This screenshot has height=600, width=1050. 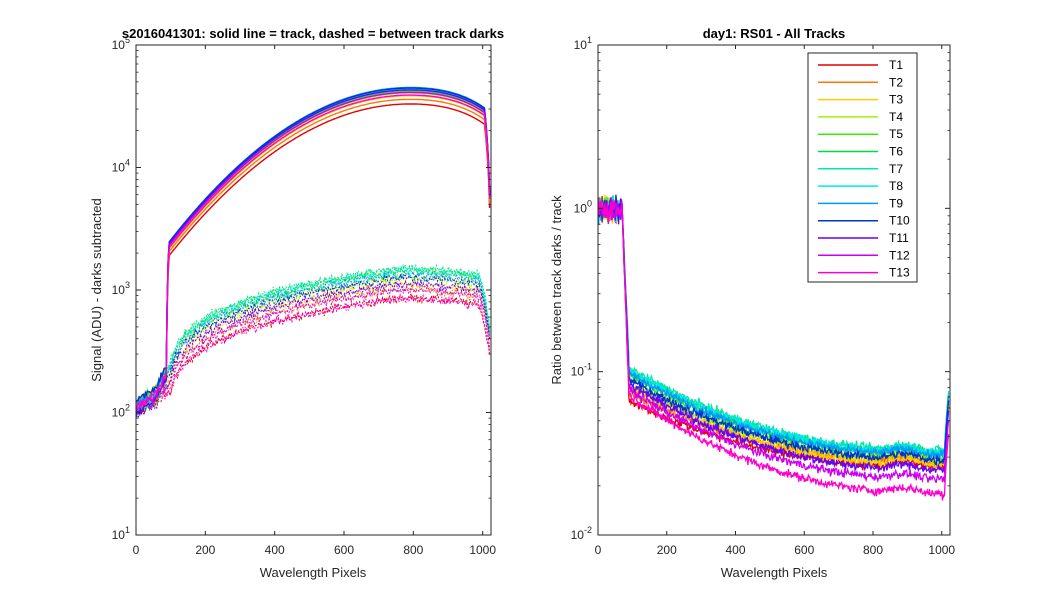 I want to click on legend-label: T12, so click(x=899, y=255).